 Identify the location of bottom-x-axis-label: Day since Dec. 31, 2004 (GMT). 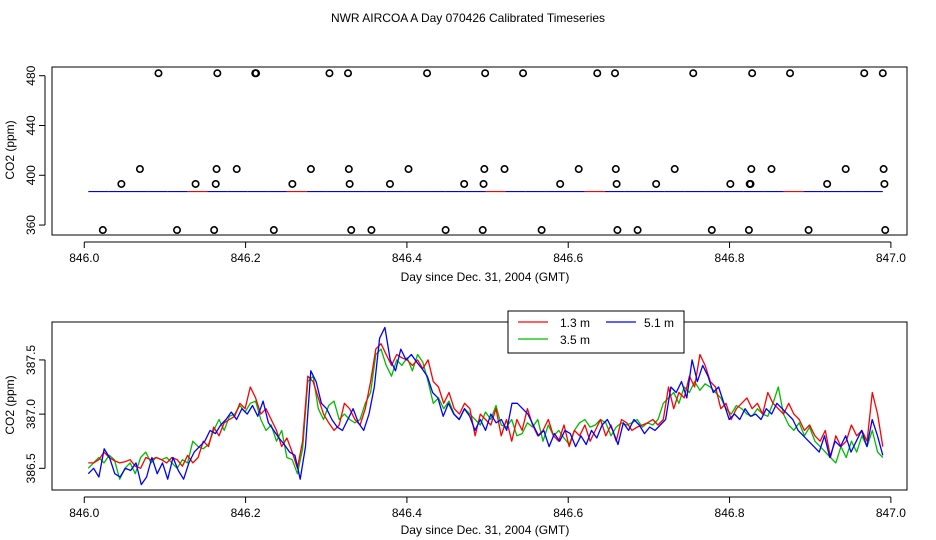
(485, 530).